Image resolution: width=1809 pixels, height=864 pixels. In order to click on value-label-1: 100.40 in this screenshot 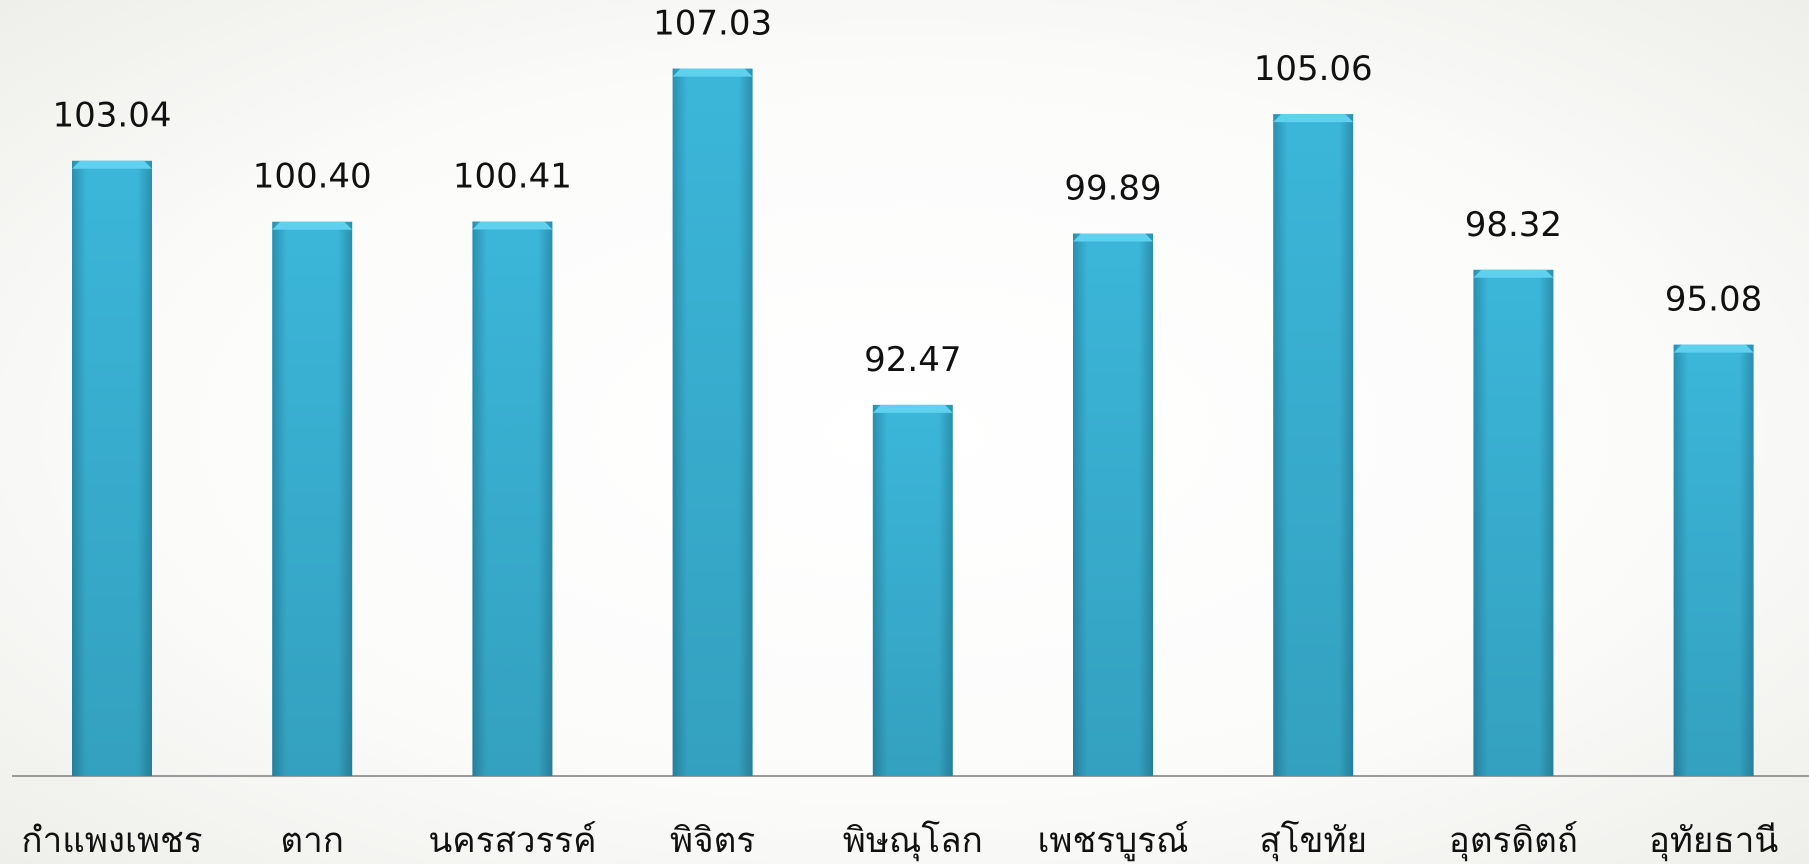, I will do `click(312, 177)`.